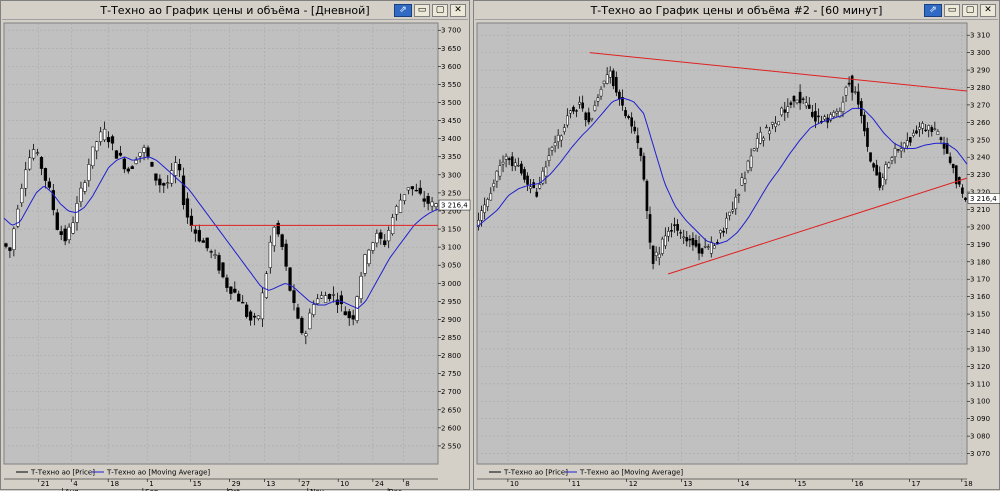 The width and height of the screenshot is (1000, 491). I want to click on y-tick-label: 3 100, so click(980, 402).